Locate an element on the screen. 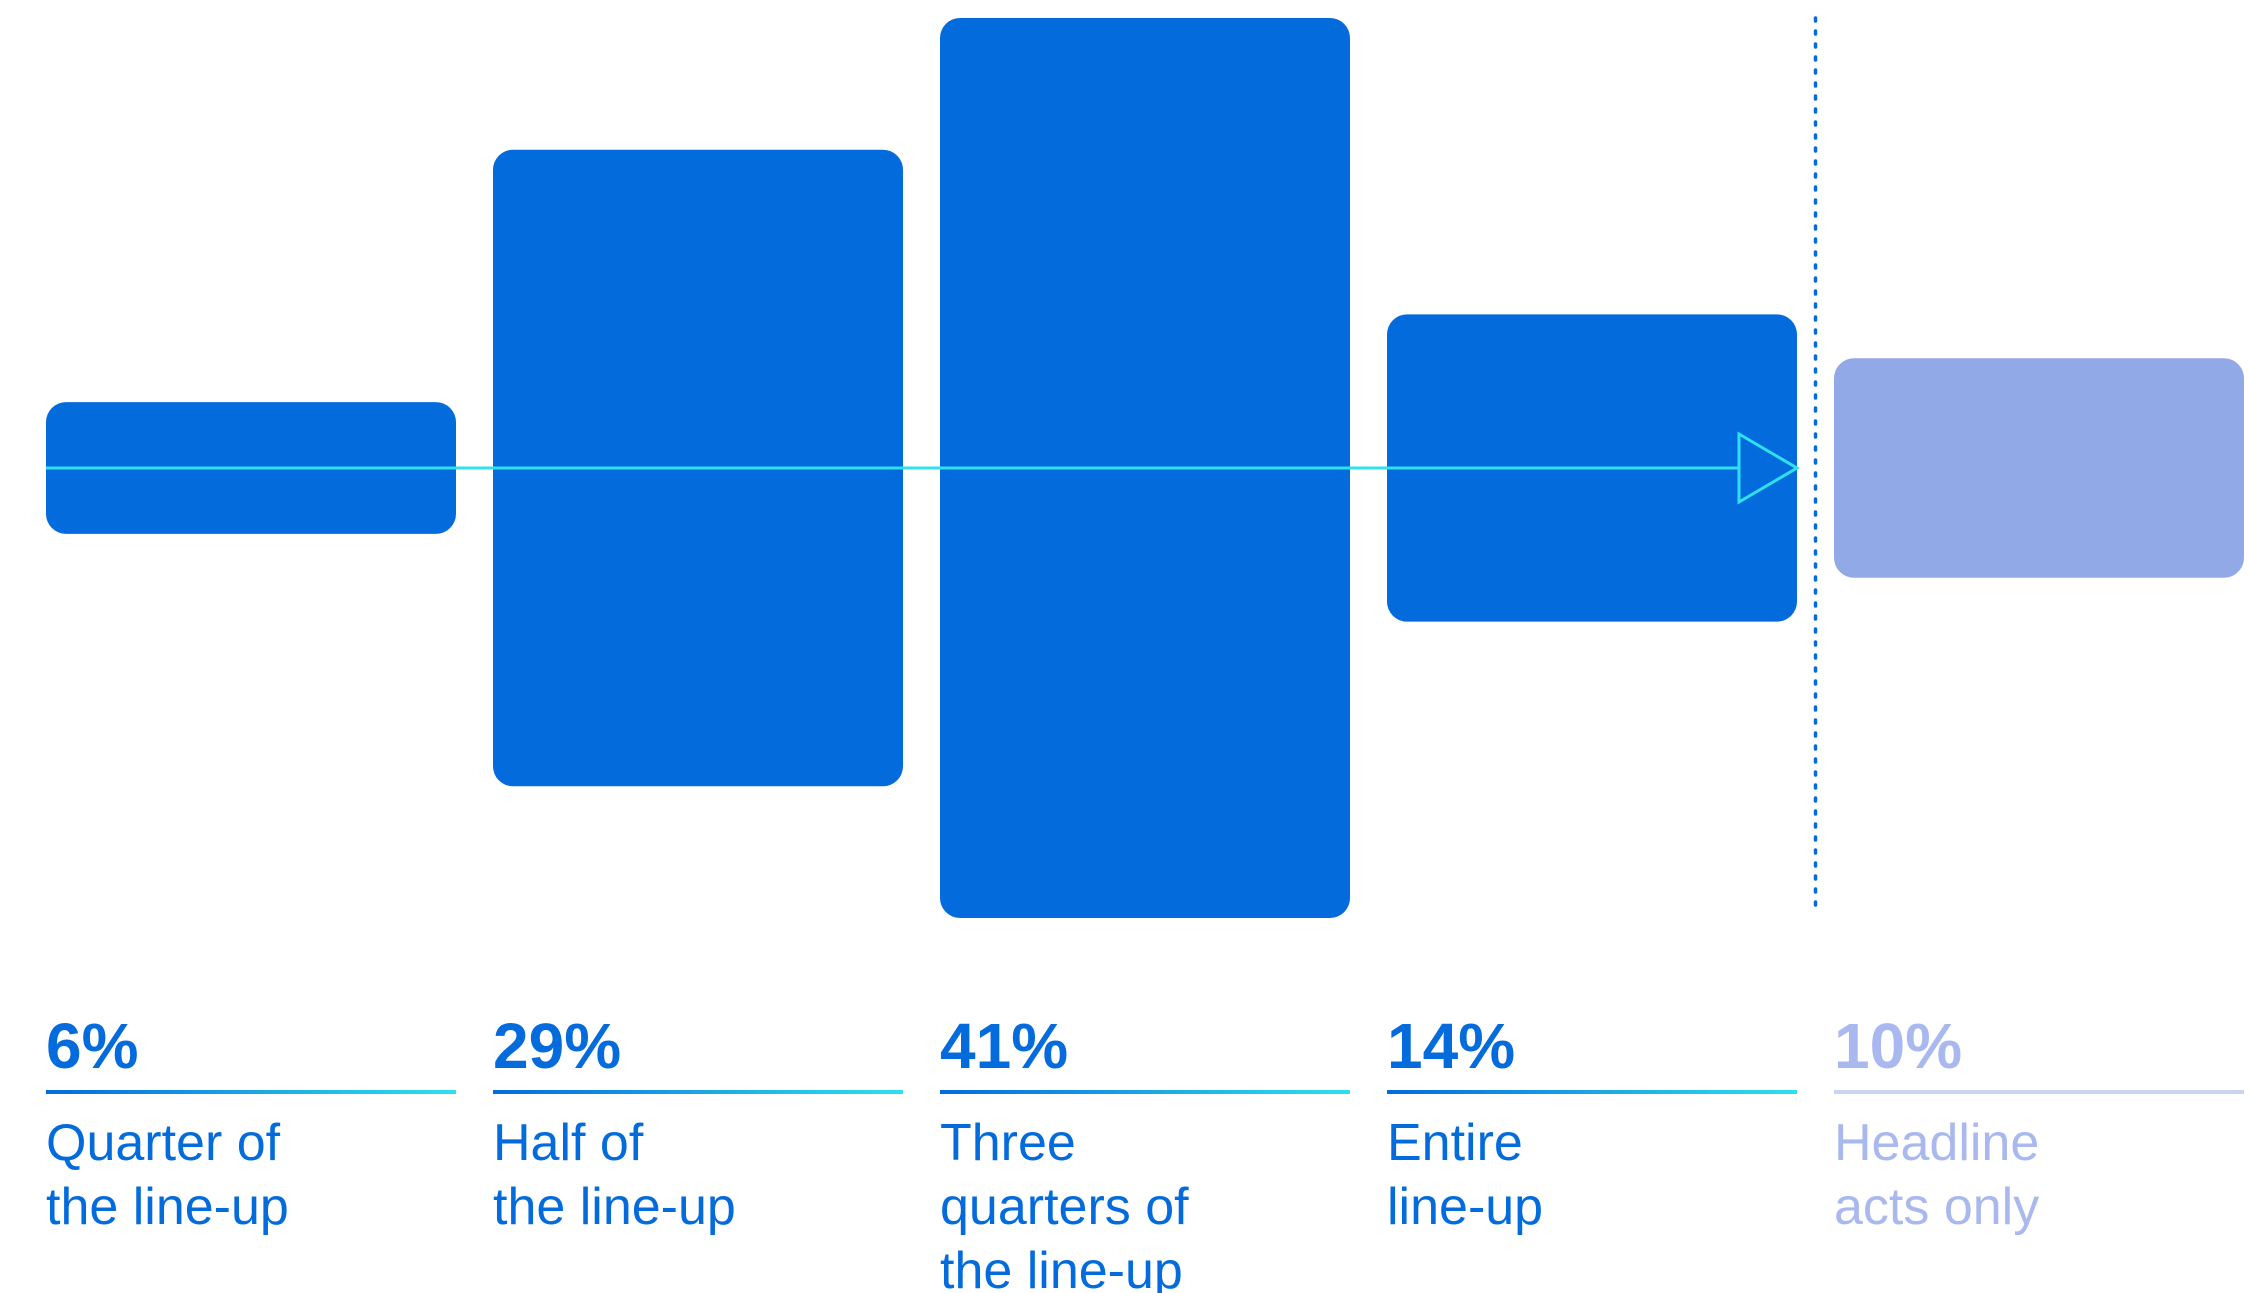  category-label-line: acts only is located at coordinates (1936, 1207).